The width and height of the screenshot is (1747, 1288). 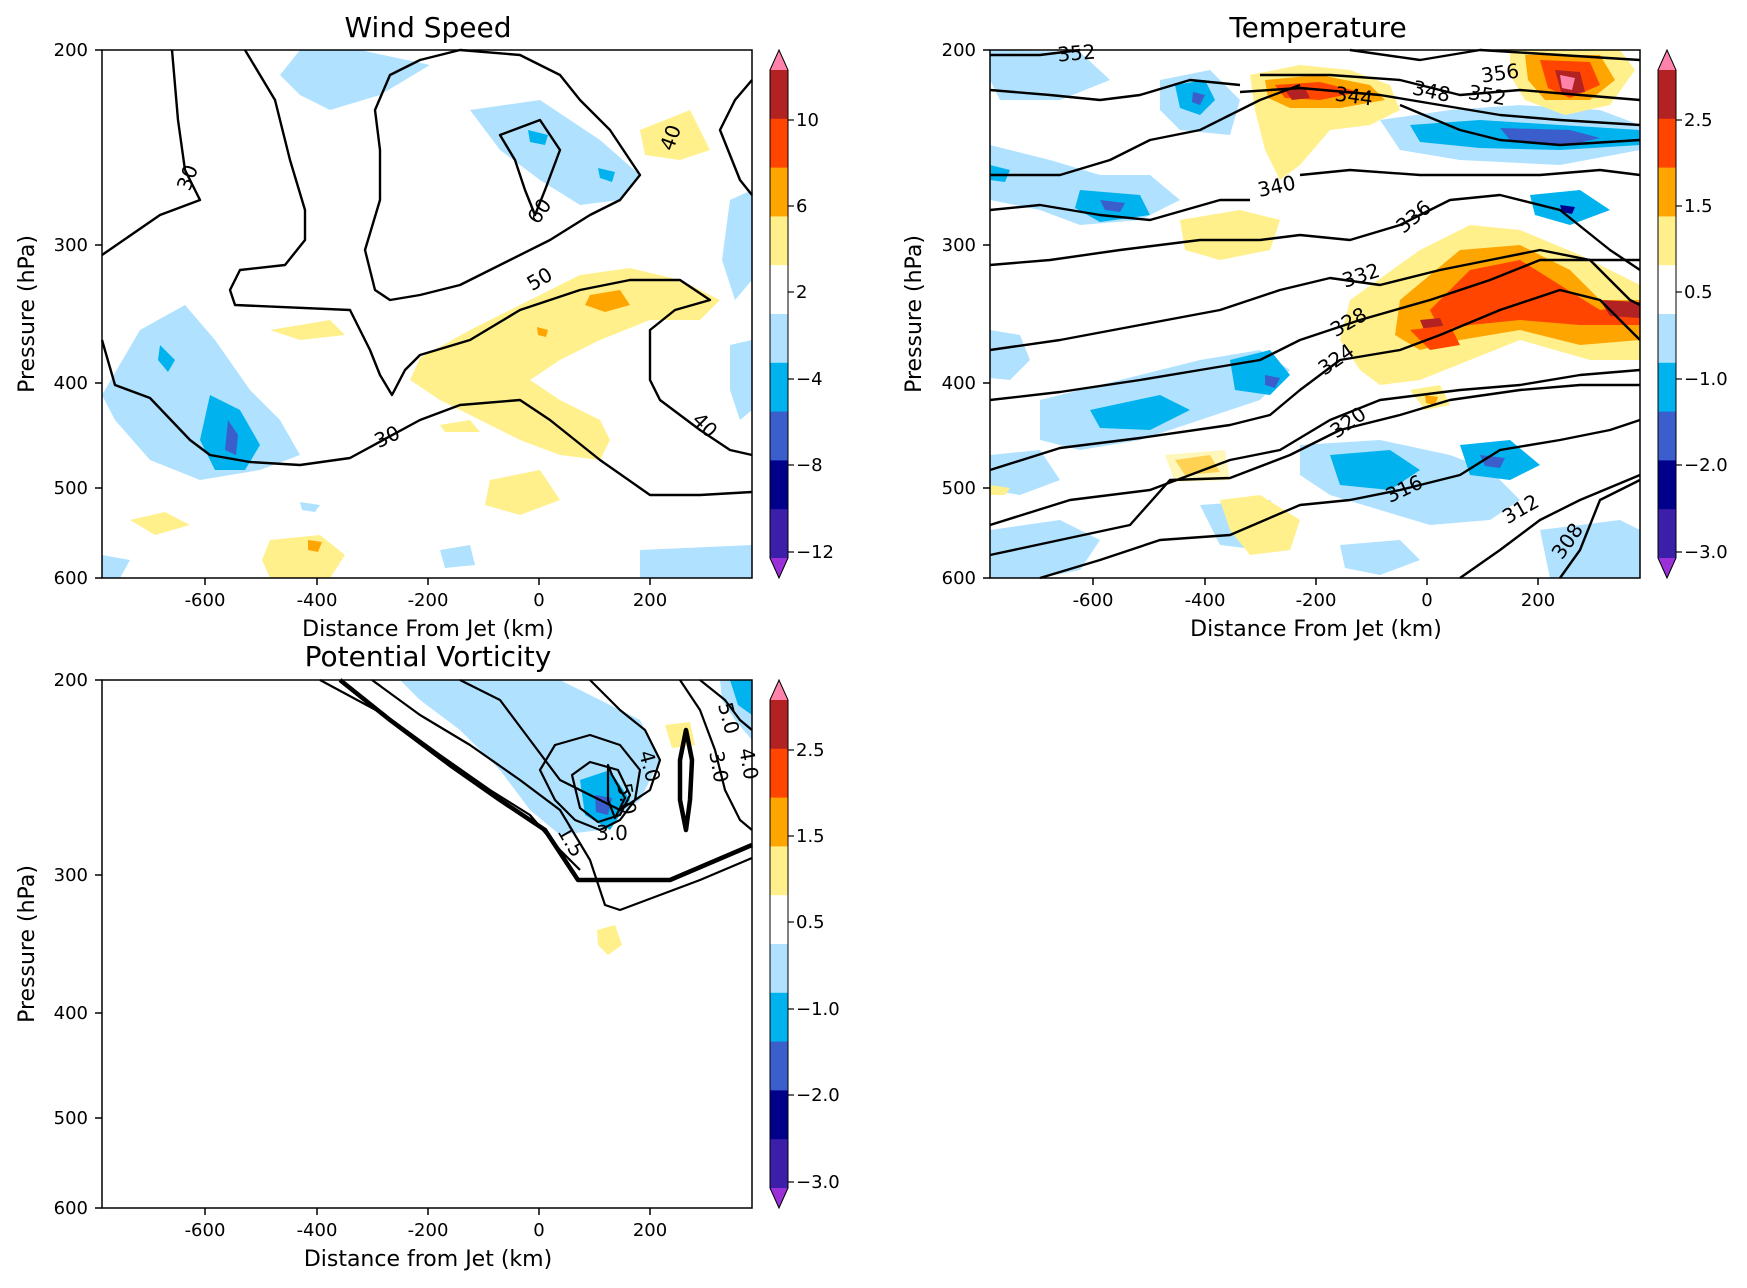 What do you see at coordinates (959, 488) in the screenshot?
I see `temperature-y-tick-label: 500` at bounding box center [959, 488].